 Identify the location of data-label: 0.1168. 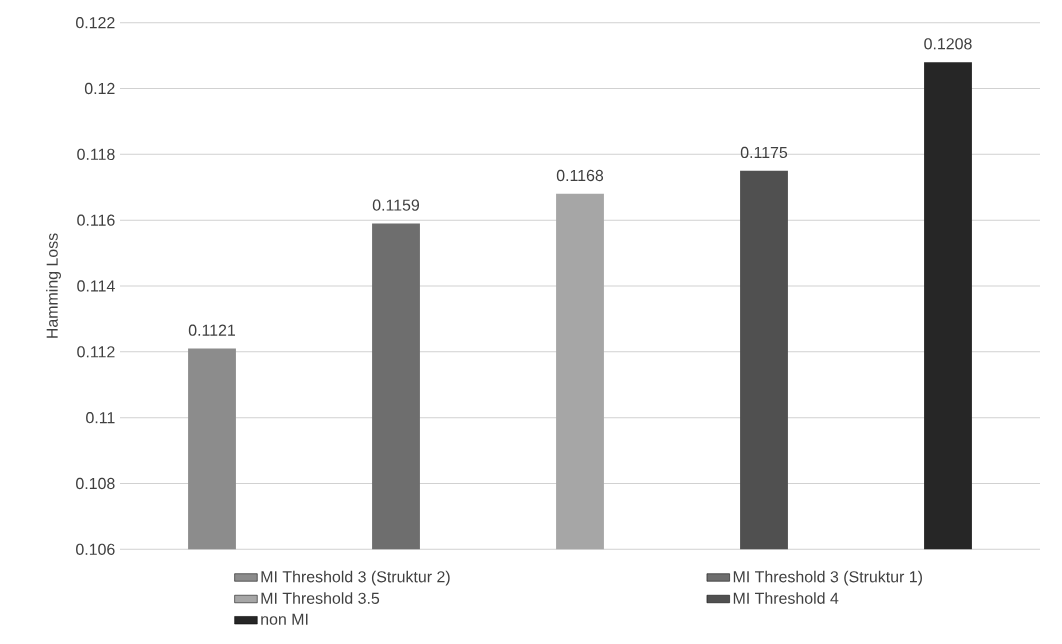
(580, 175).